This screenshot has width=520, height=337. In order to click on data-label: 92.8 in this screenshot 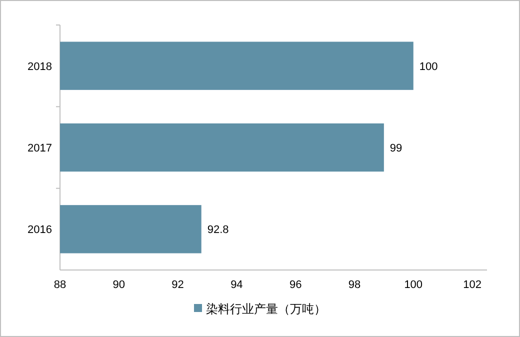, I will do `click(218, 230)`.